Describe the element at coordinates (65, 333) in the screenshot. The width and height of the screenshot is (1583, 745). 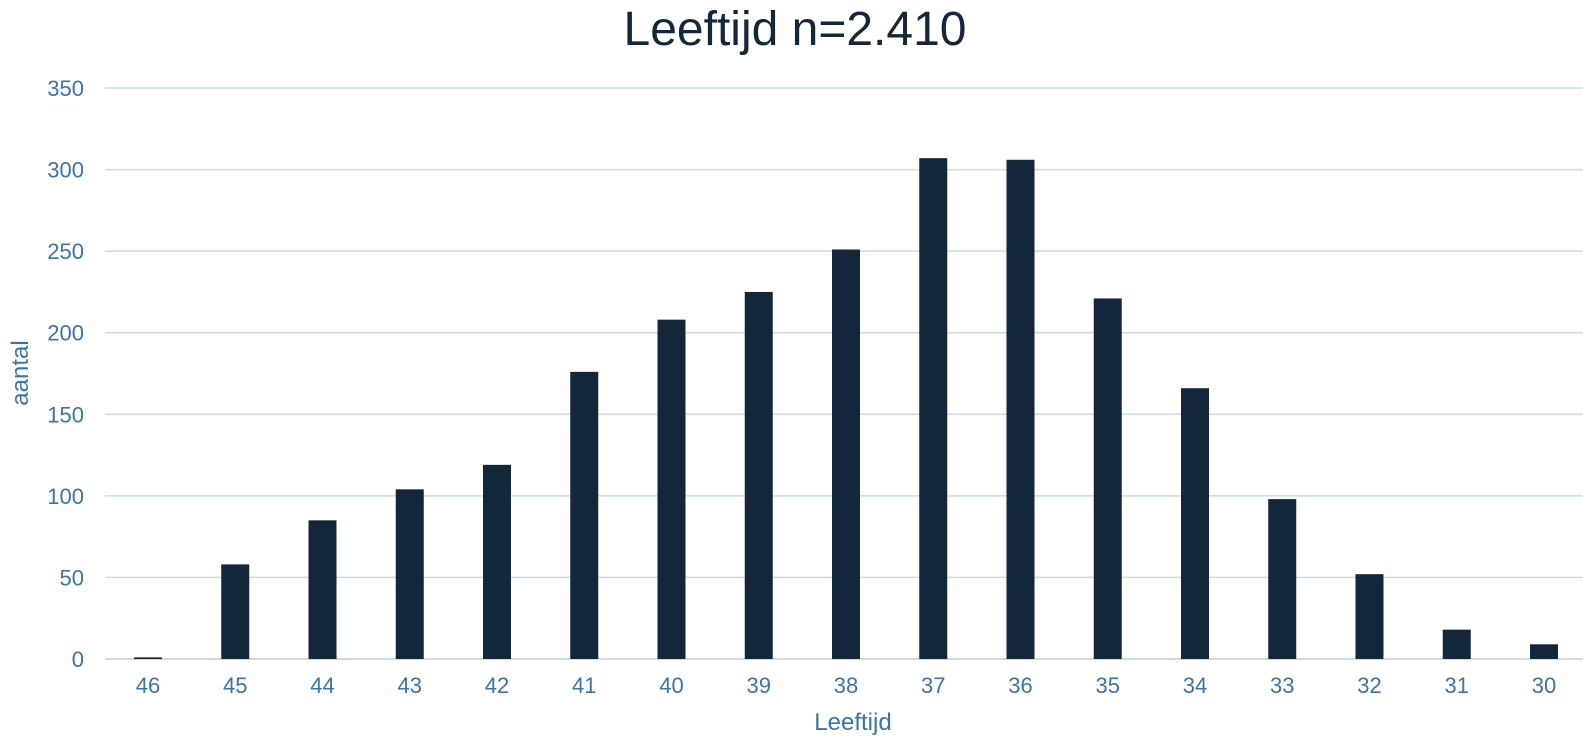
I see `y-tick-label-200: 200` at that location.